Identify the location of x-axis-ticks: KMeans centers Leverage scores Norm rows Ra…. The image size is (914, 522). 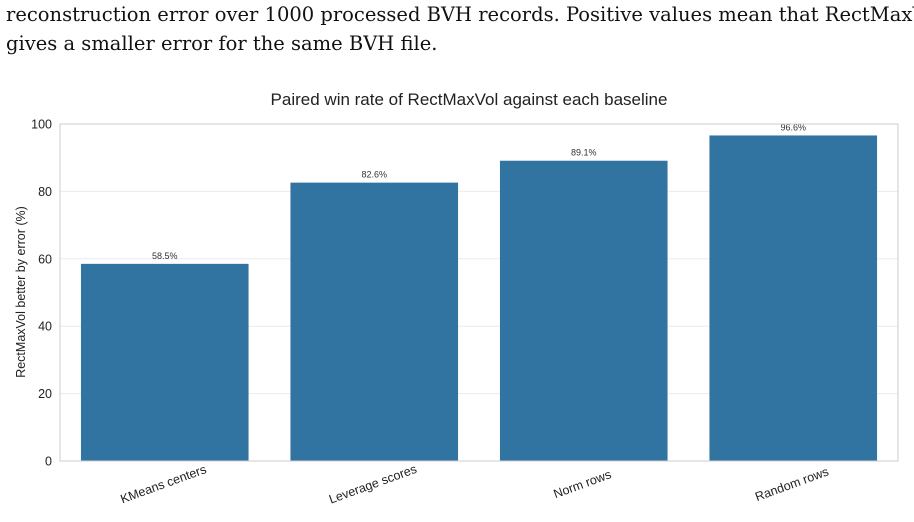
(475, 484).